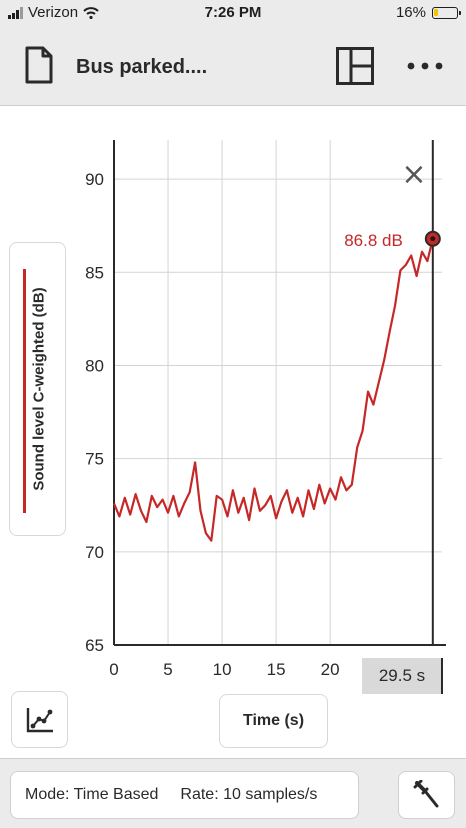  I want to click on y-tick-label: 70, so click(94, 552).